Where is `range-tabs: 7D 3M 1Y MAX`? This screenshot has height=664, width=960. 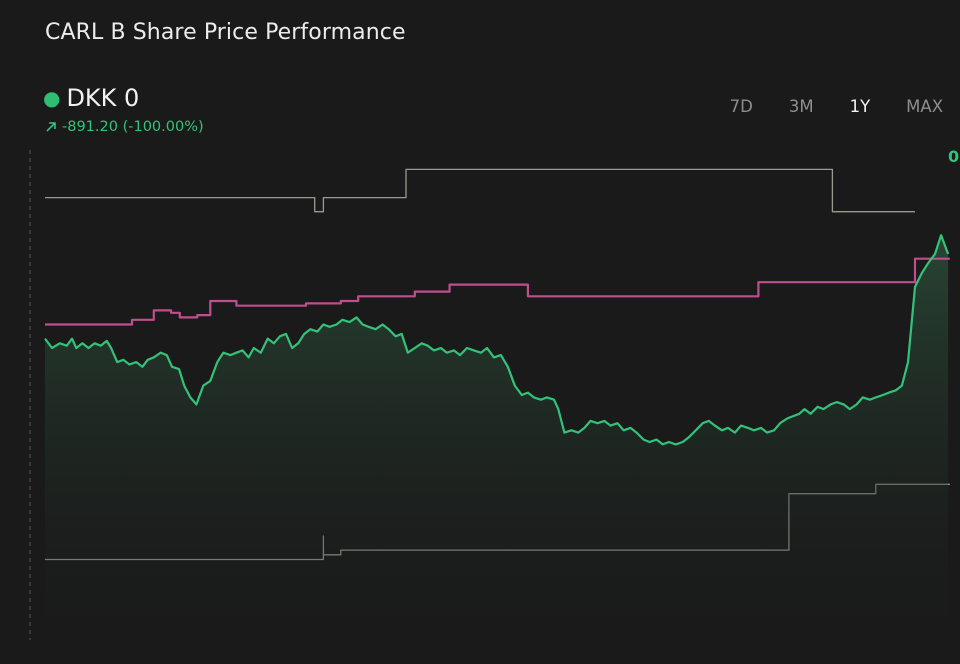 range-tabs: 7D 3M 1Y MAX is located at coordinates (818, 106).